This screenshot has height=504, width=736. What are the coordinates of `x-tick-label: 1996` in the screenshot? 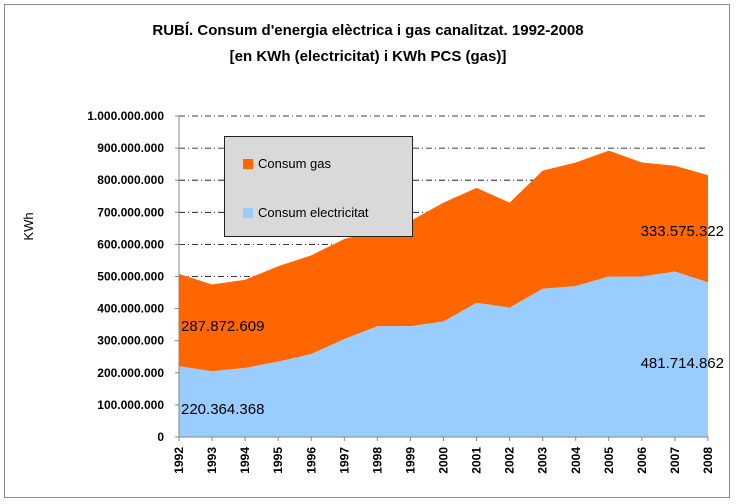 It's located at (311, 460).